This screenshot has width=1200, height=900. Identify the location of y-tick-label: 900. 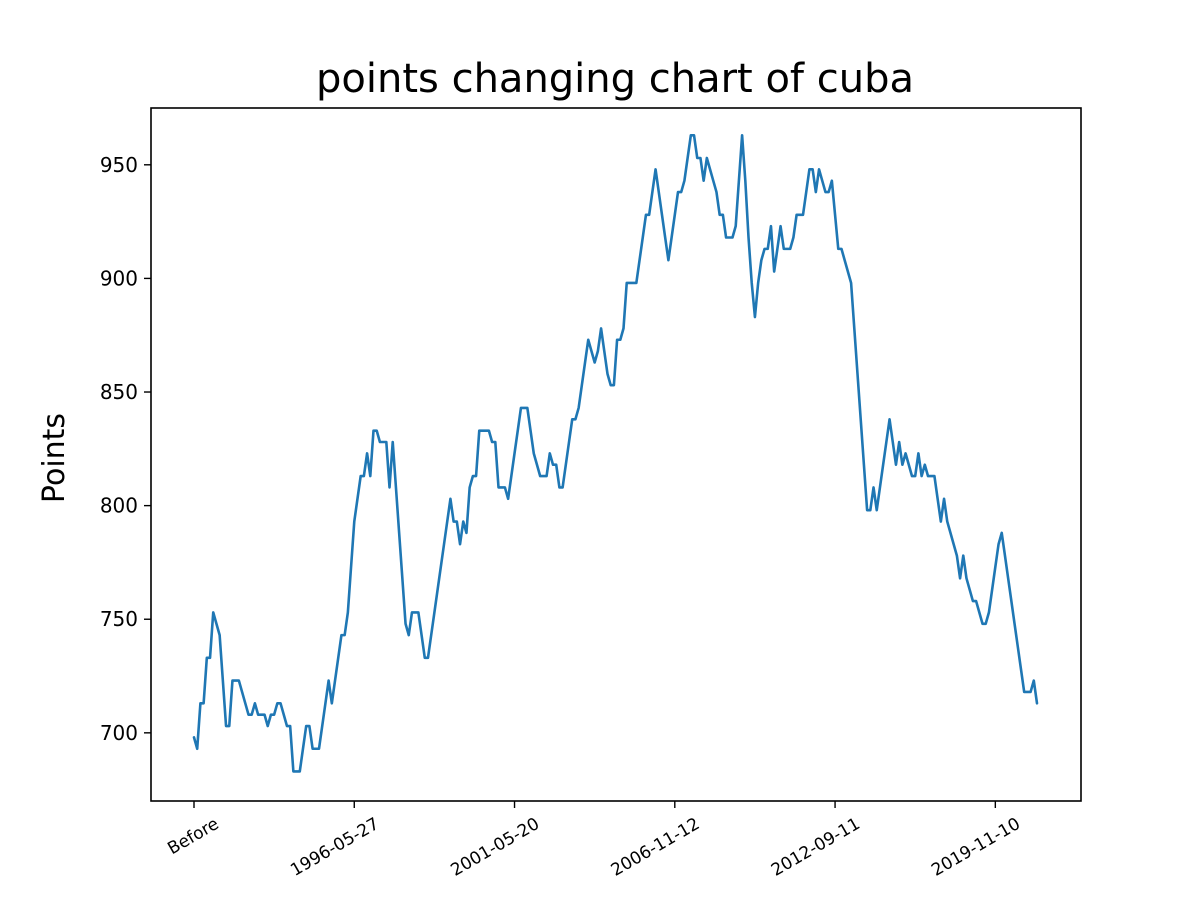
(119, 278).